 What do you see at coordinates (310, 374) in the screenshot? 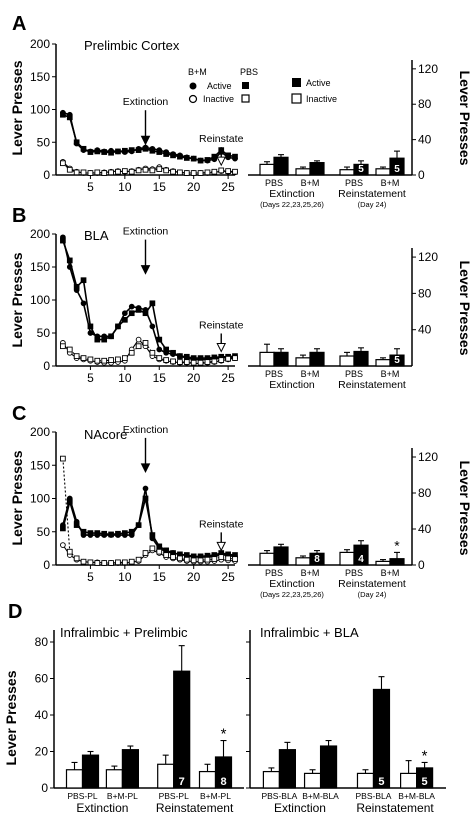
I see `bar-category-label-b: B+M` at bounding box center [310, 374].